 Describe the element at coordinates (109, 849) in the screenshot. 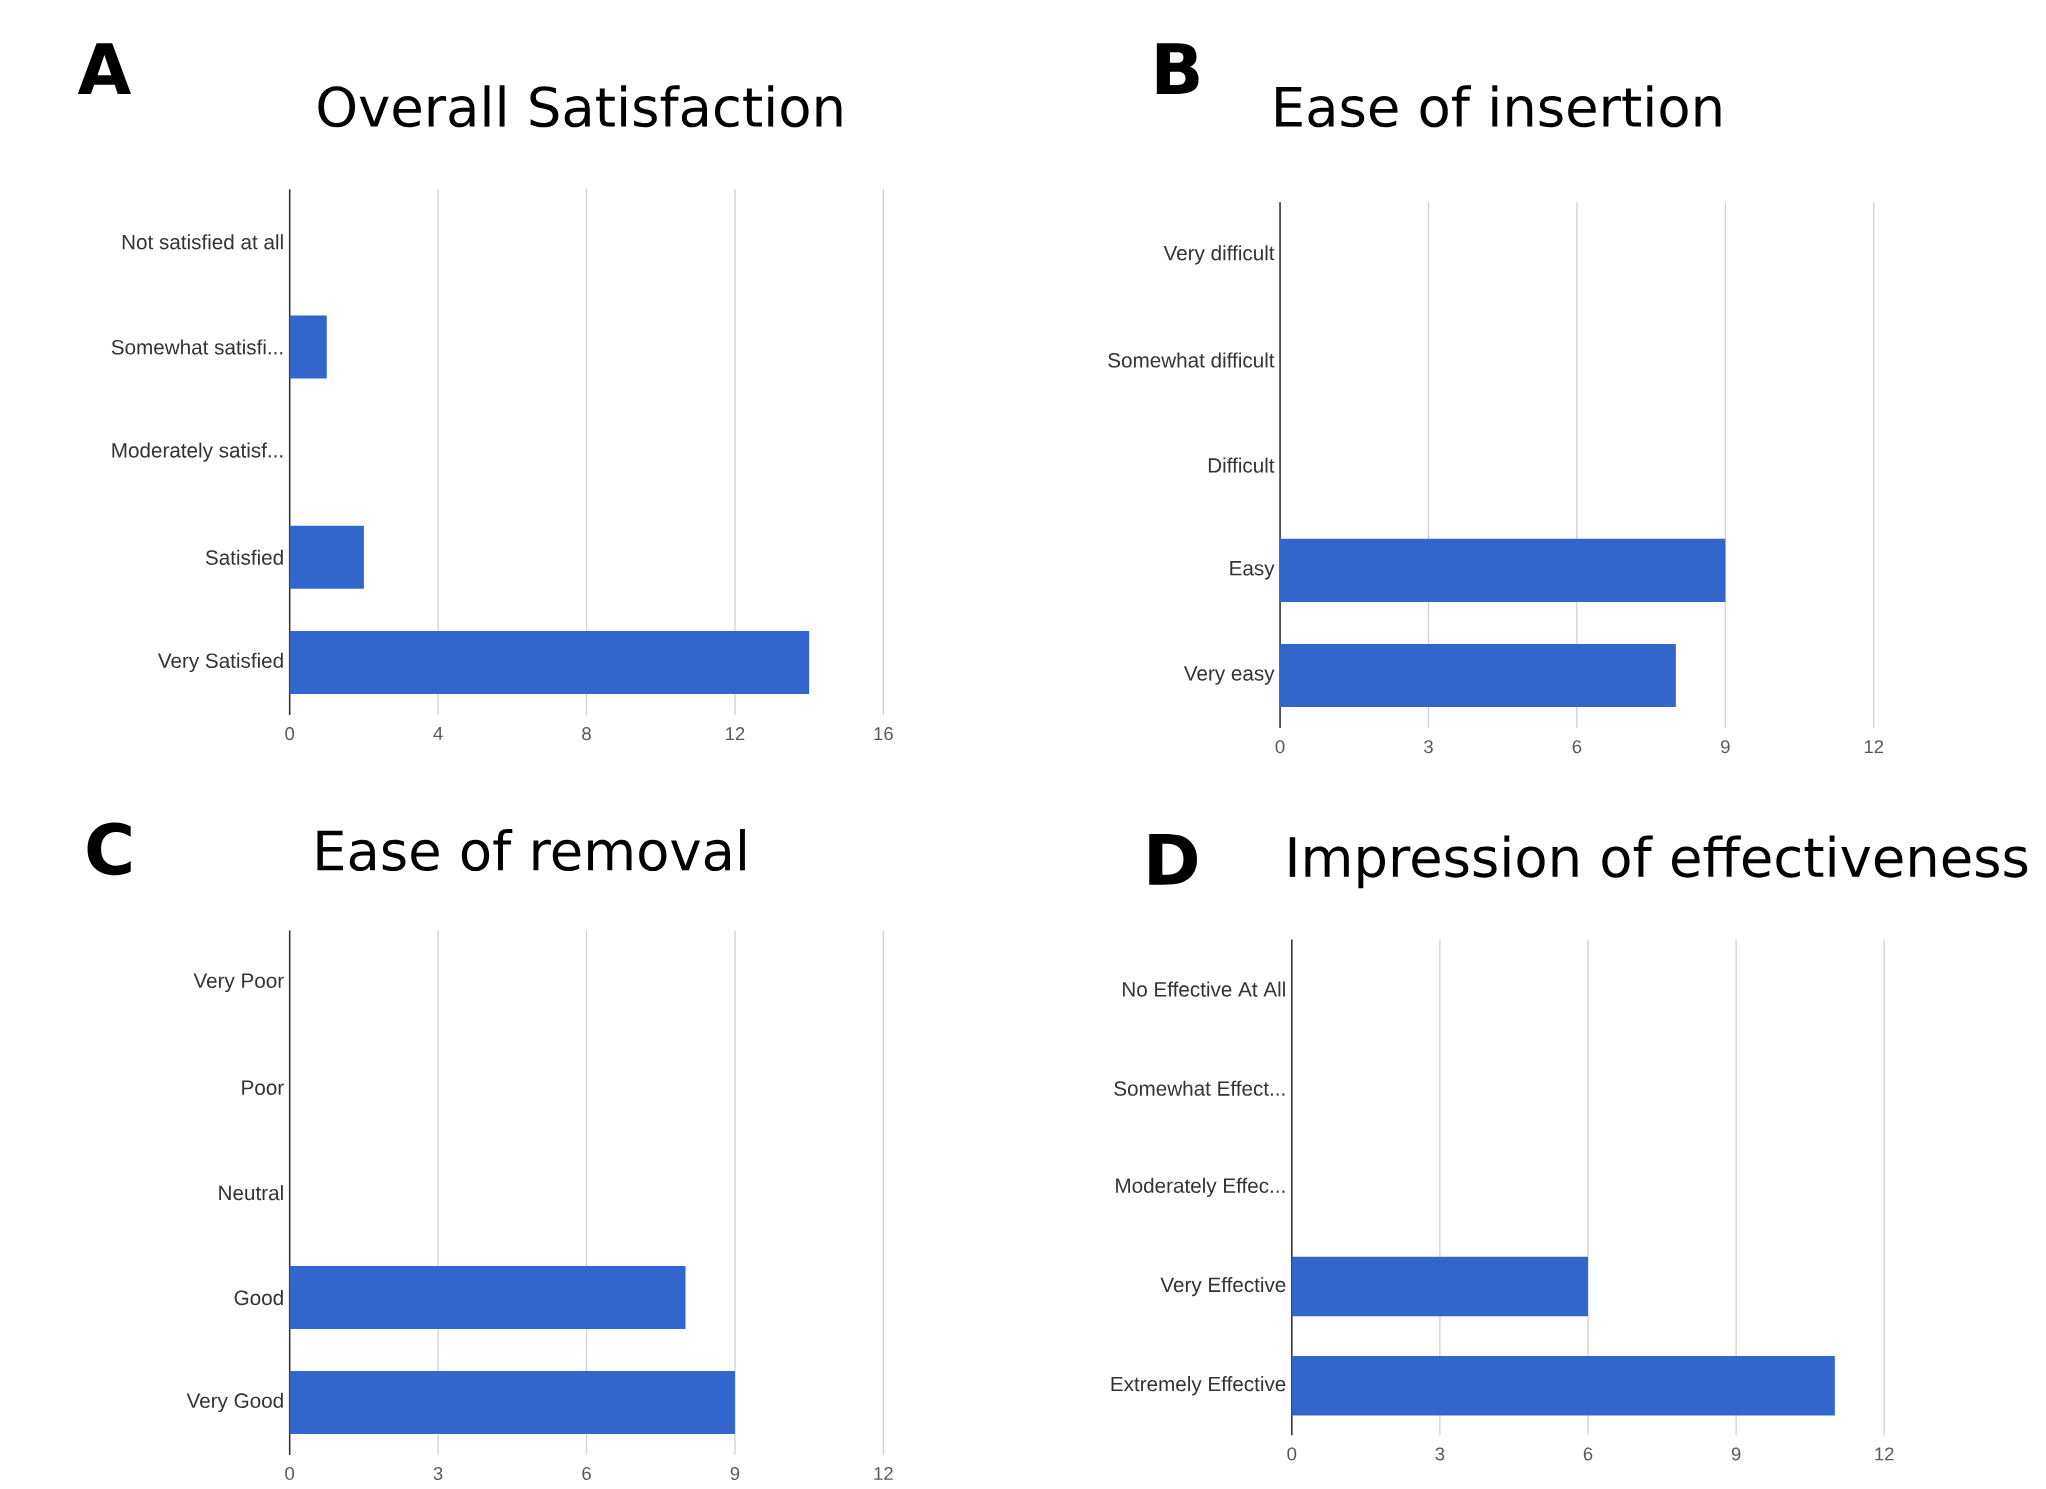

I see `text: C` at that location.